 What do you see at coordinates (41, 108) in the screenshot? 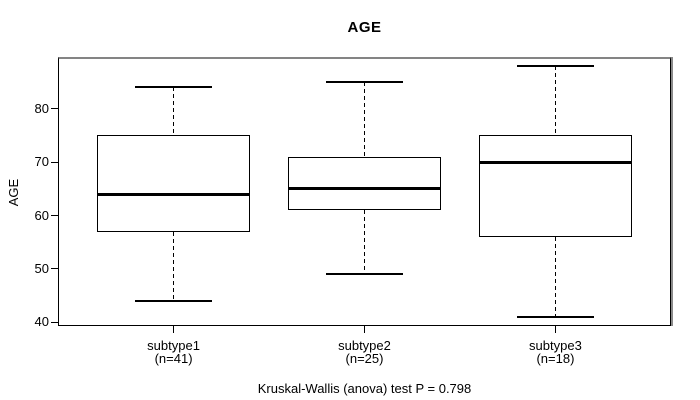
I see `y-tick-label: 80` at bounding box center [41, 108].